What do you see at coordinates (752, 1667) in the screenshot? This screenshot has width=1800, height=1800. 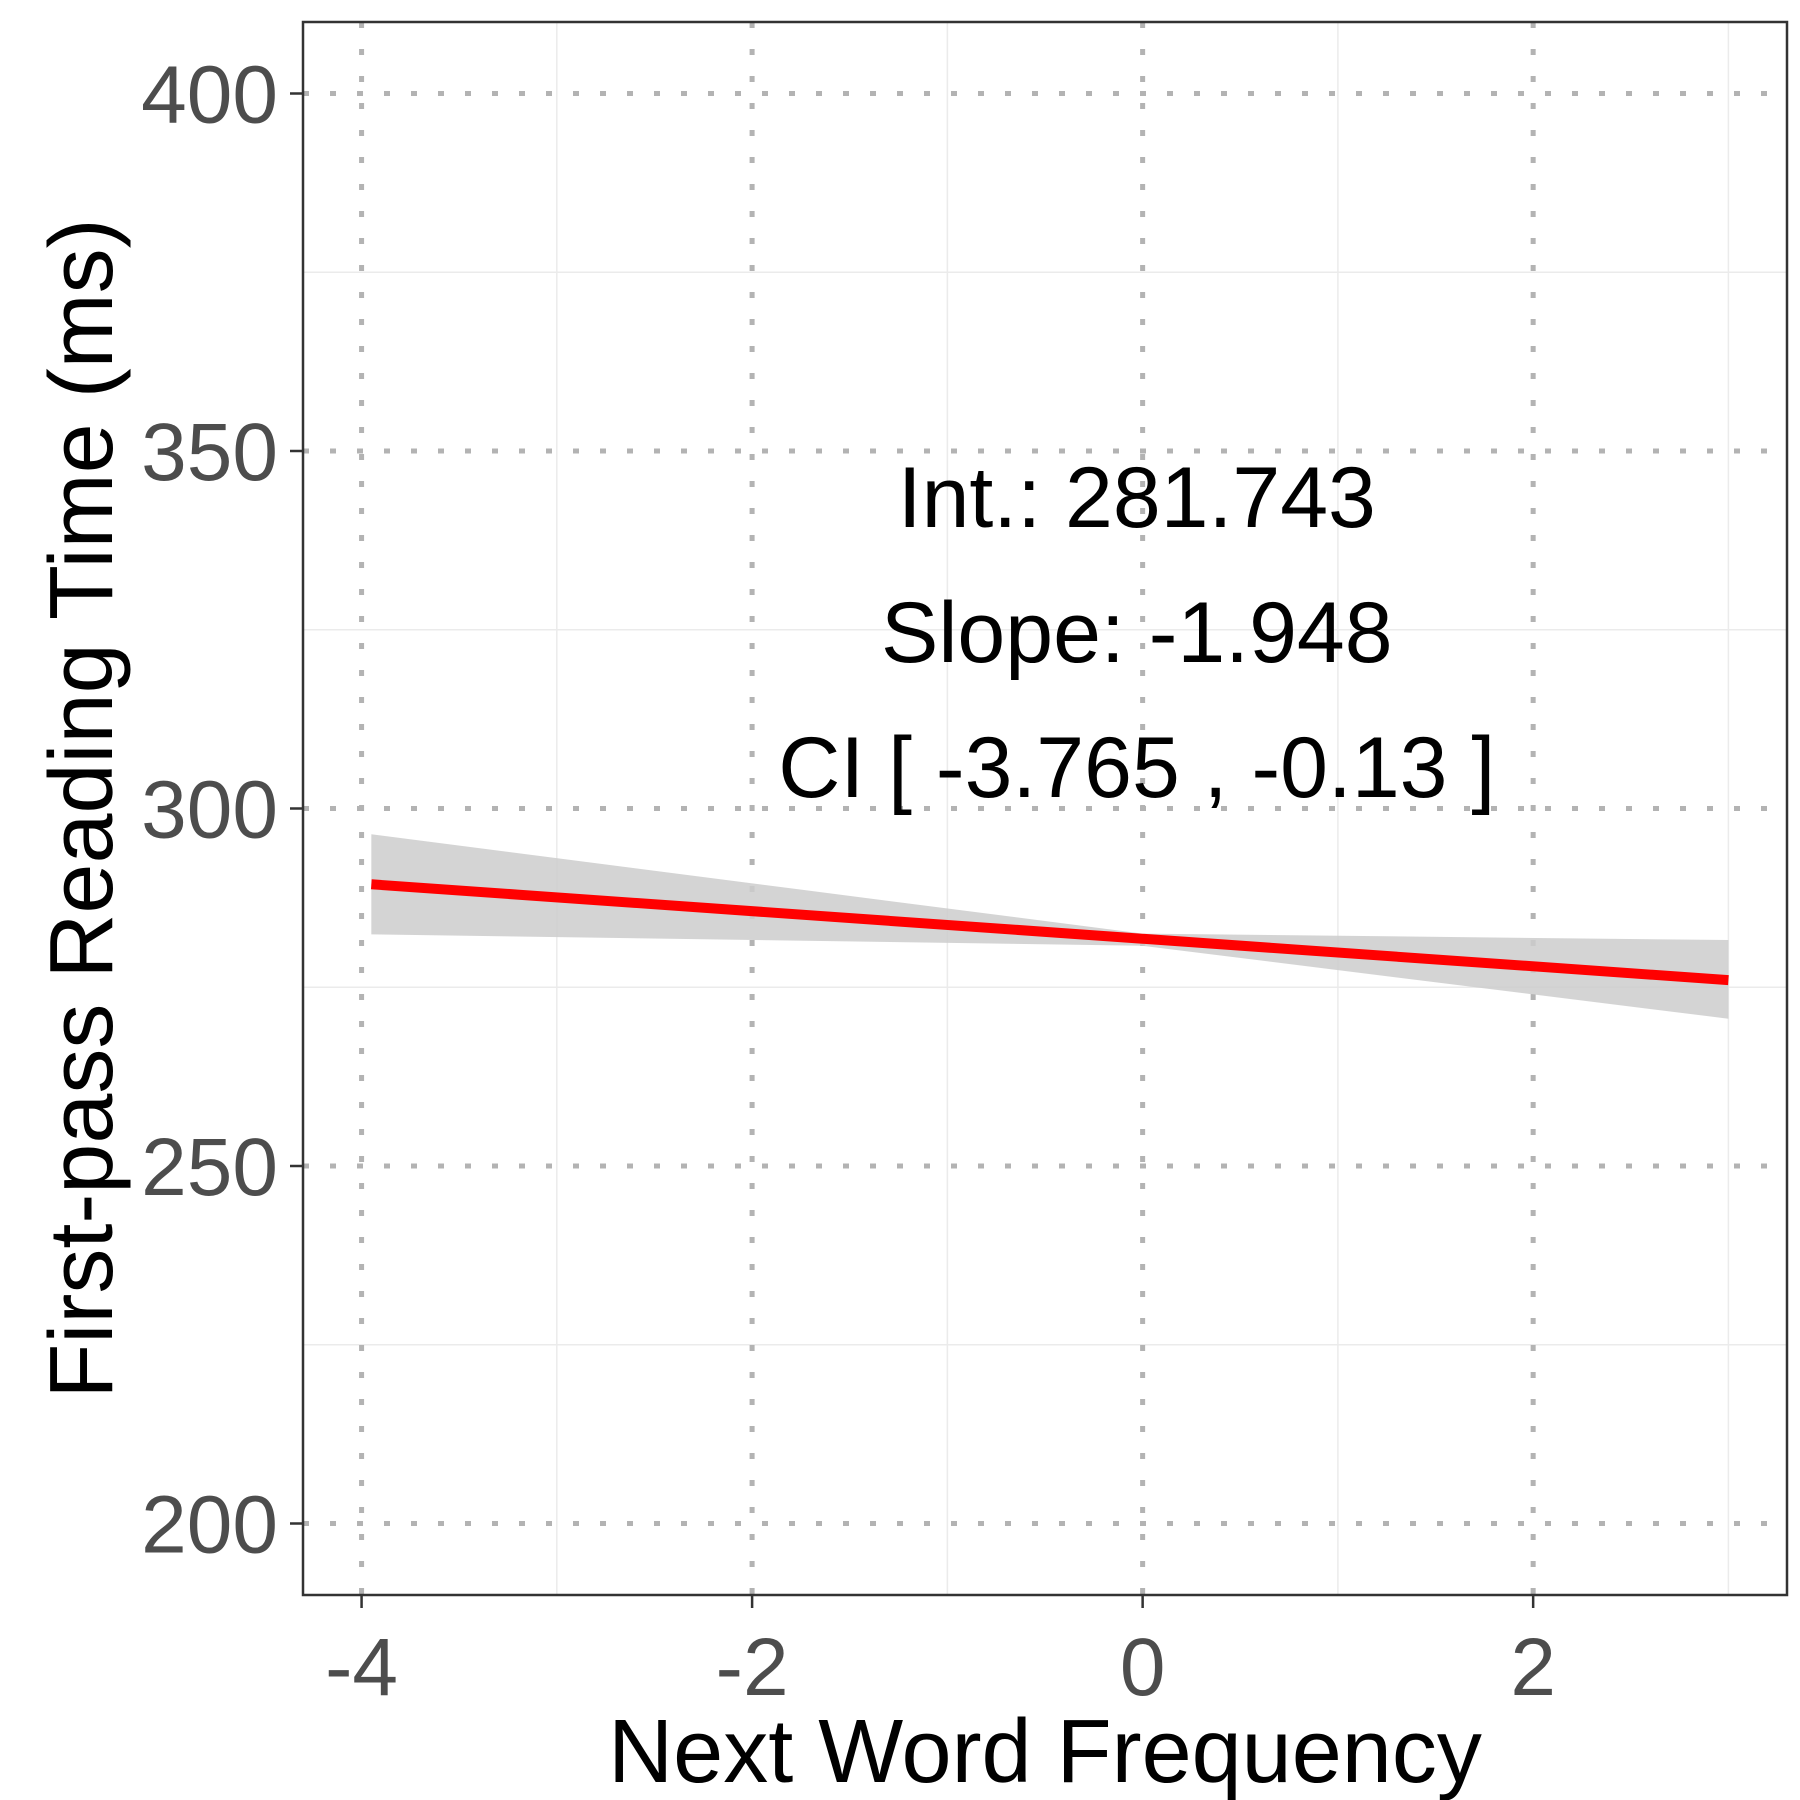 I see `x-tick-label-1: -2` at bounding box center [752, 1667].